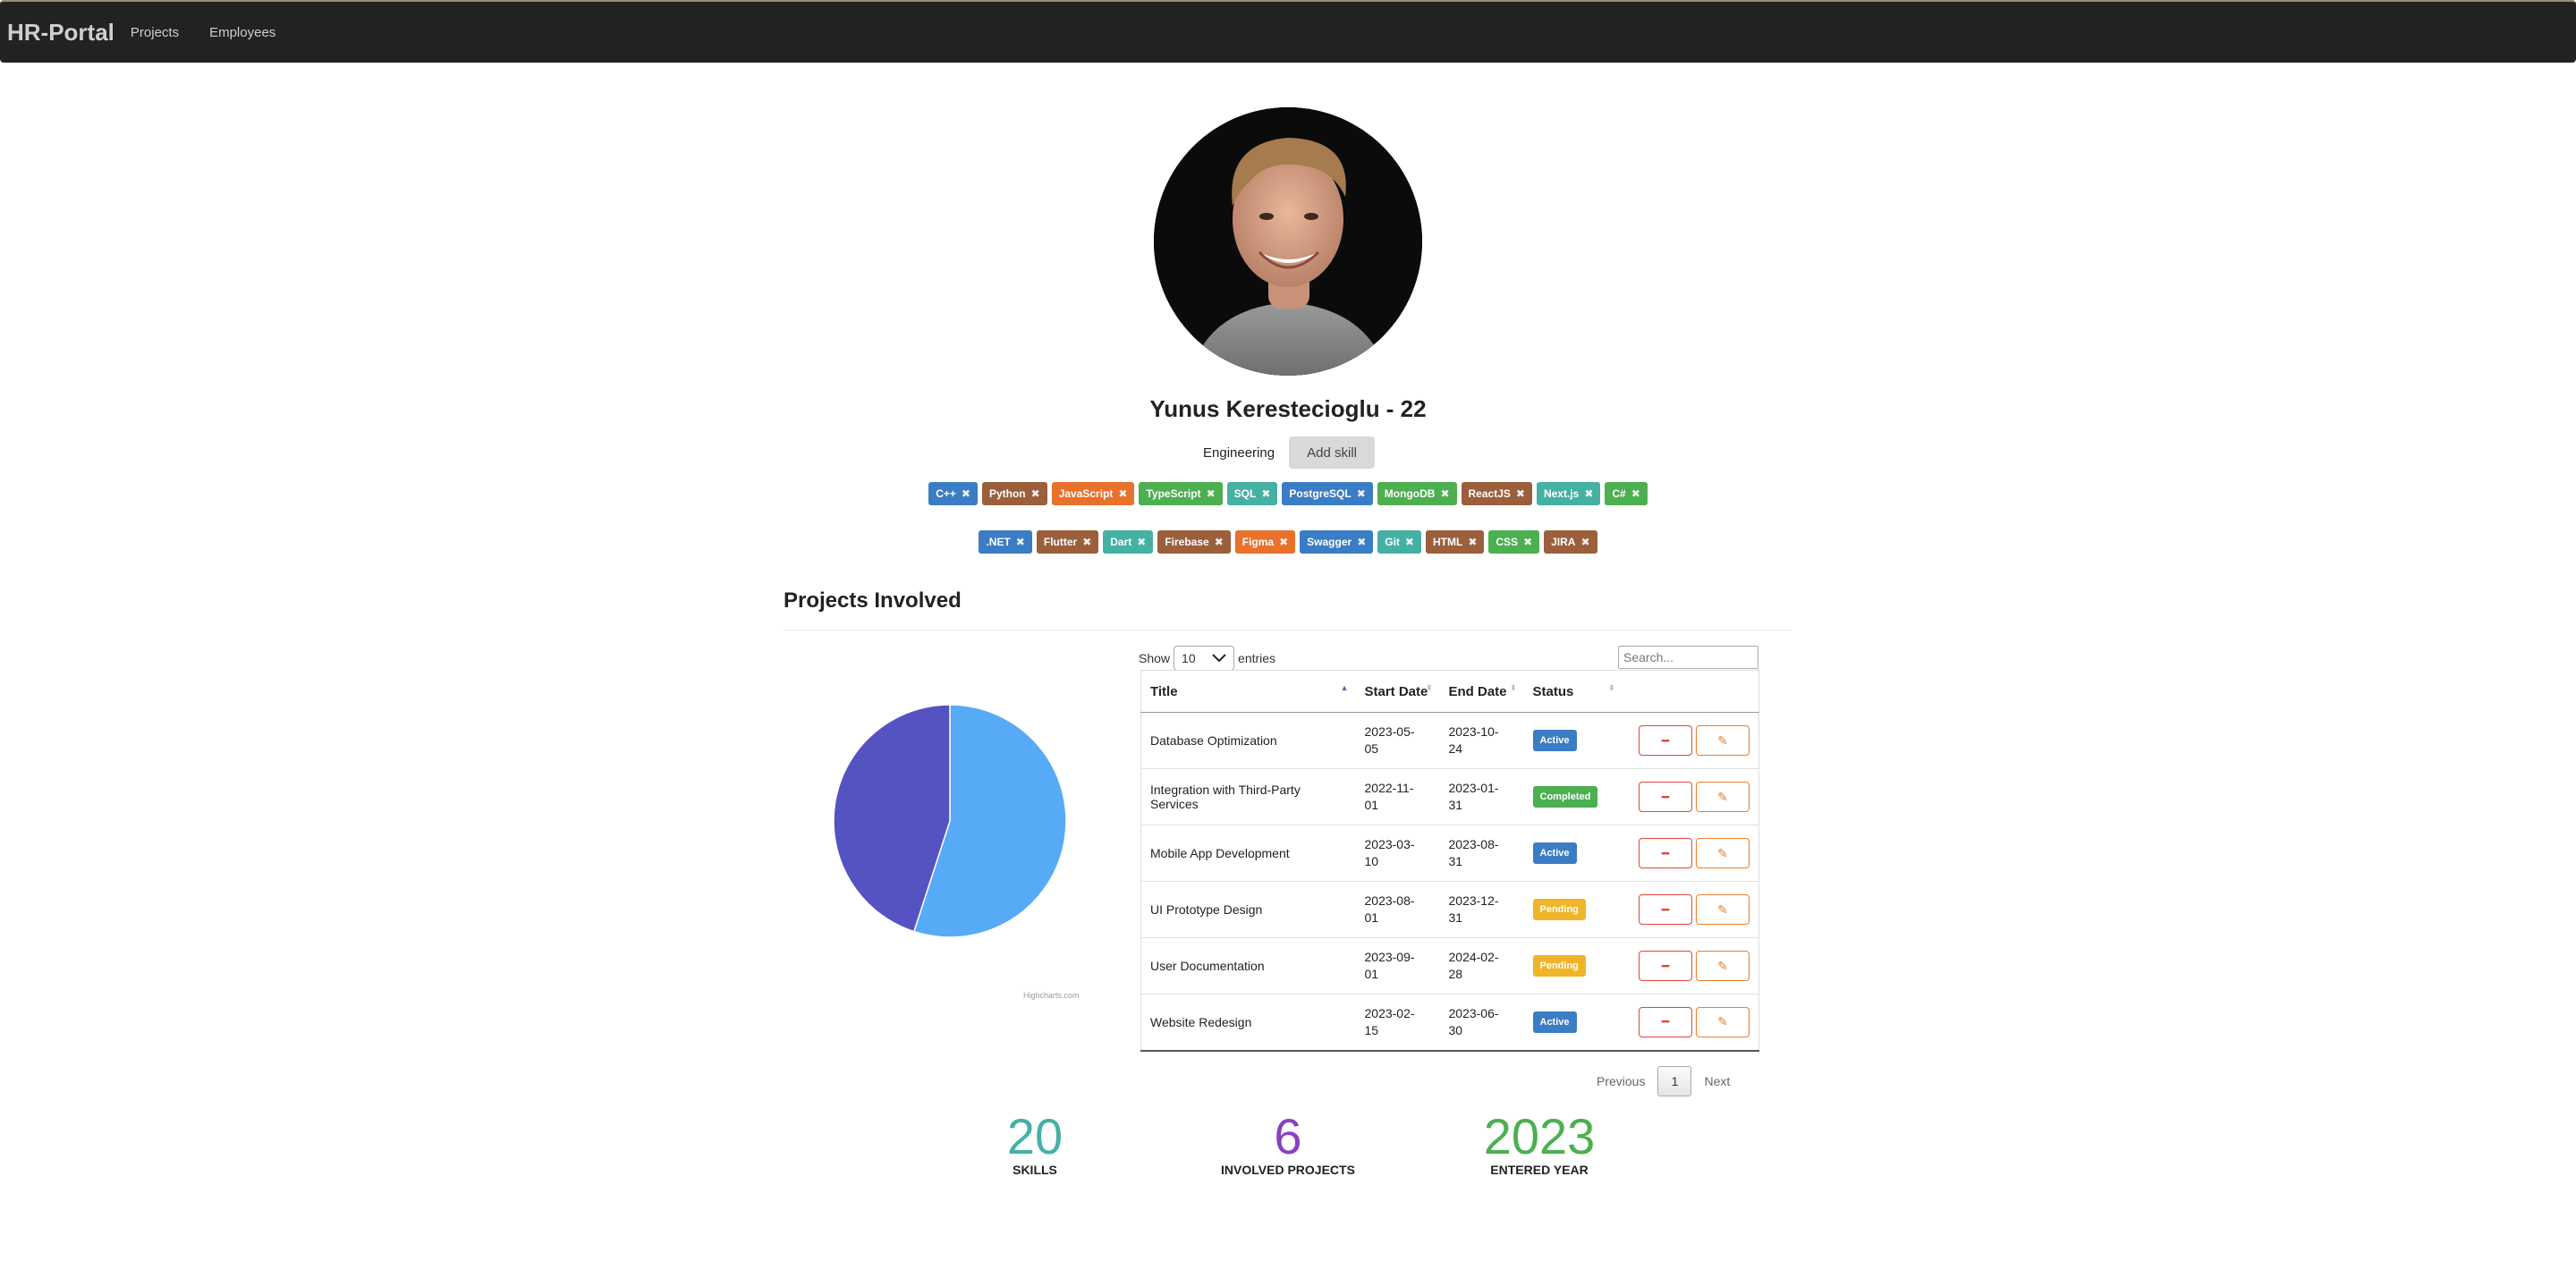  Describe the element at coordinates (242, 32) in the screenshot. I see `nav-link-employees: Employees` at that location.